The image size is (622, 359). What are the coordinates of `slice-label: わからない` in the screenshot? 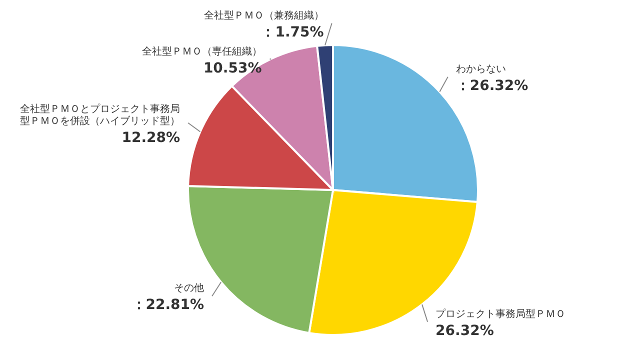 It's located at (481, 69).